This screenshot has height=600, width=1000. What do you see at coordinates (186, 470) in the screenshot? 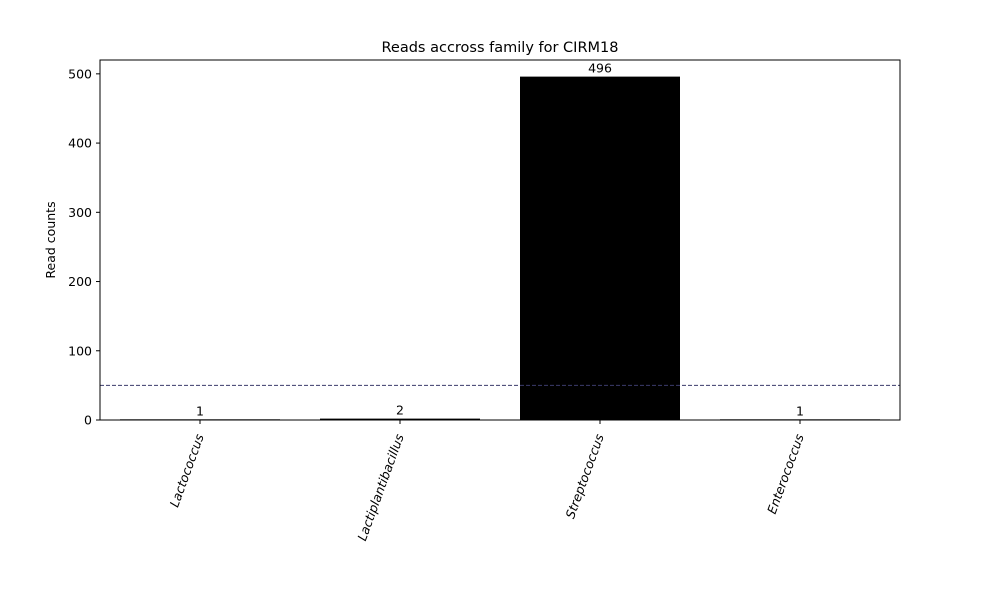
I see `x-tick-label: Lactococcus` at bounding box center [186, 470].